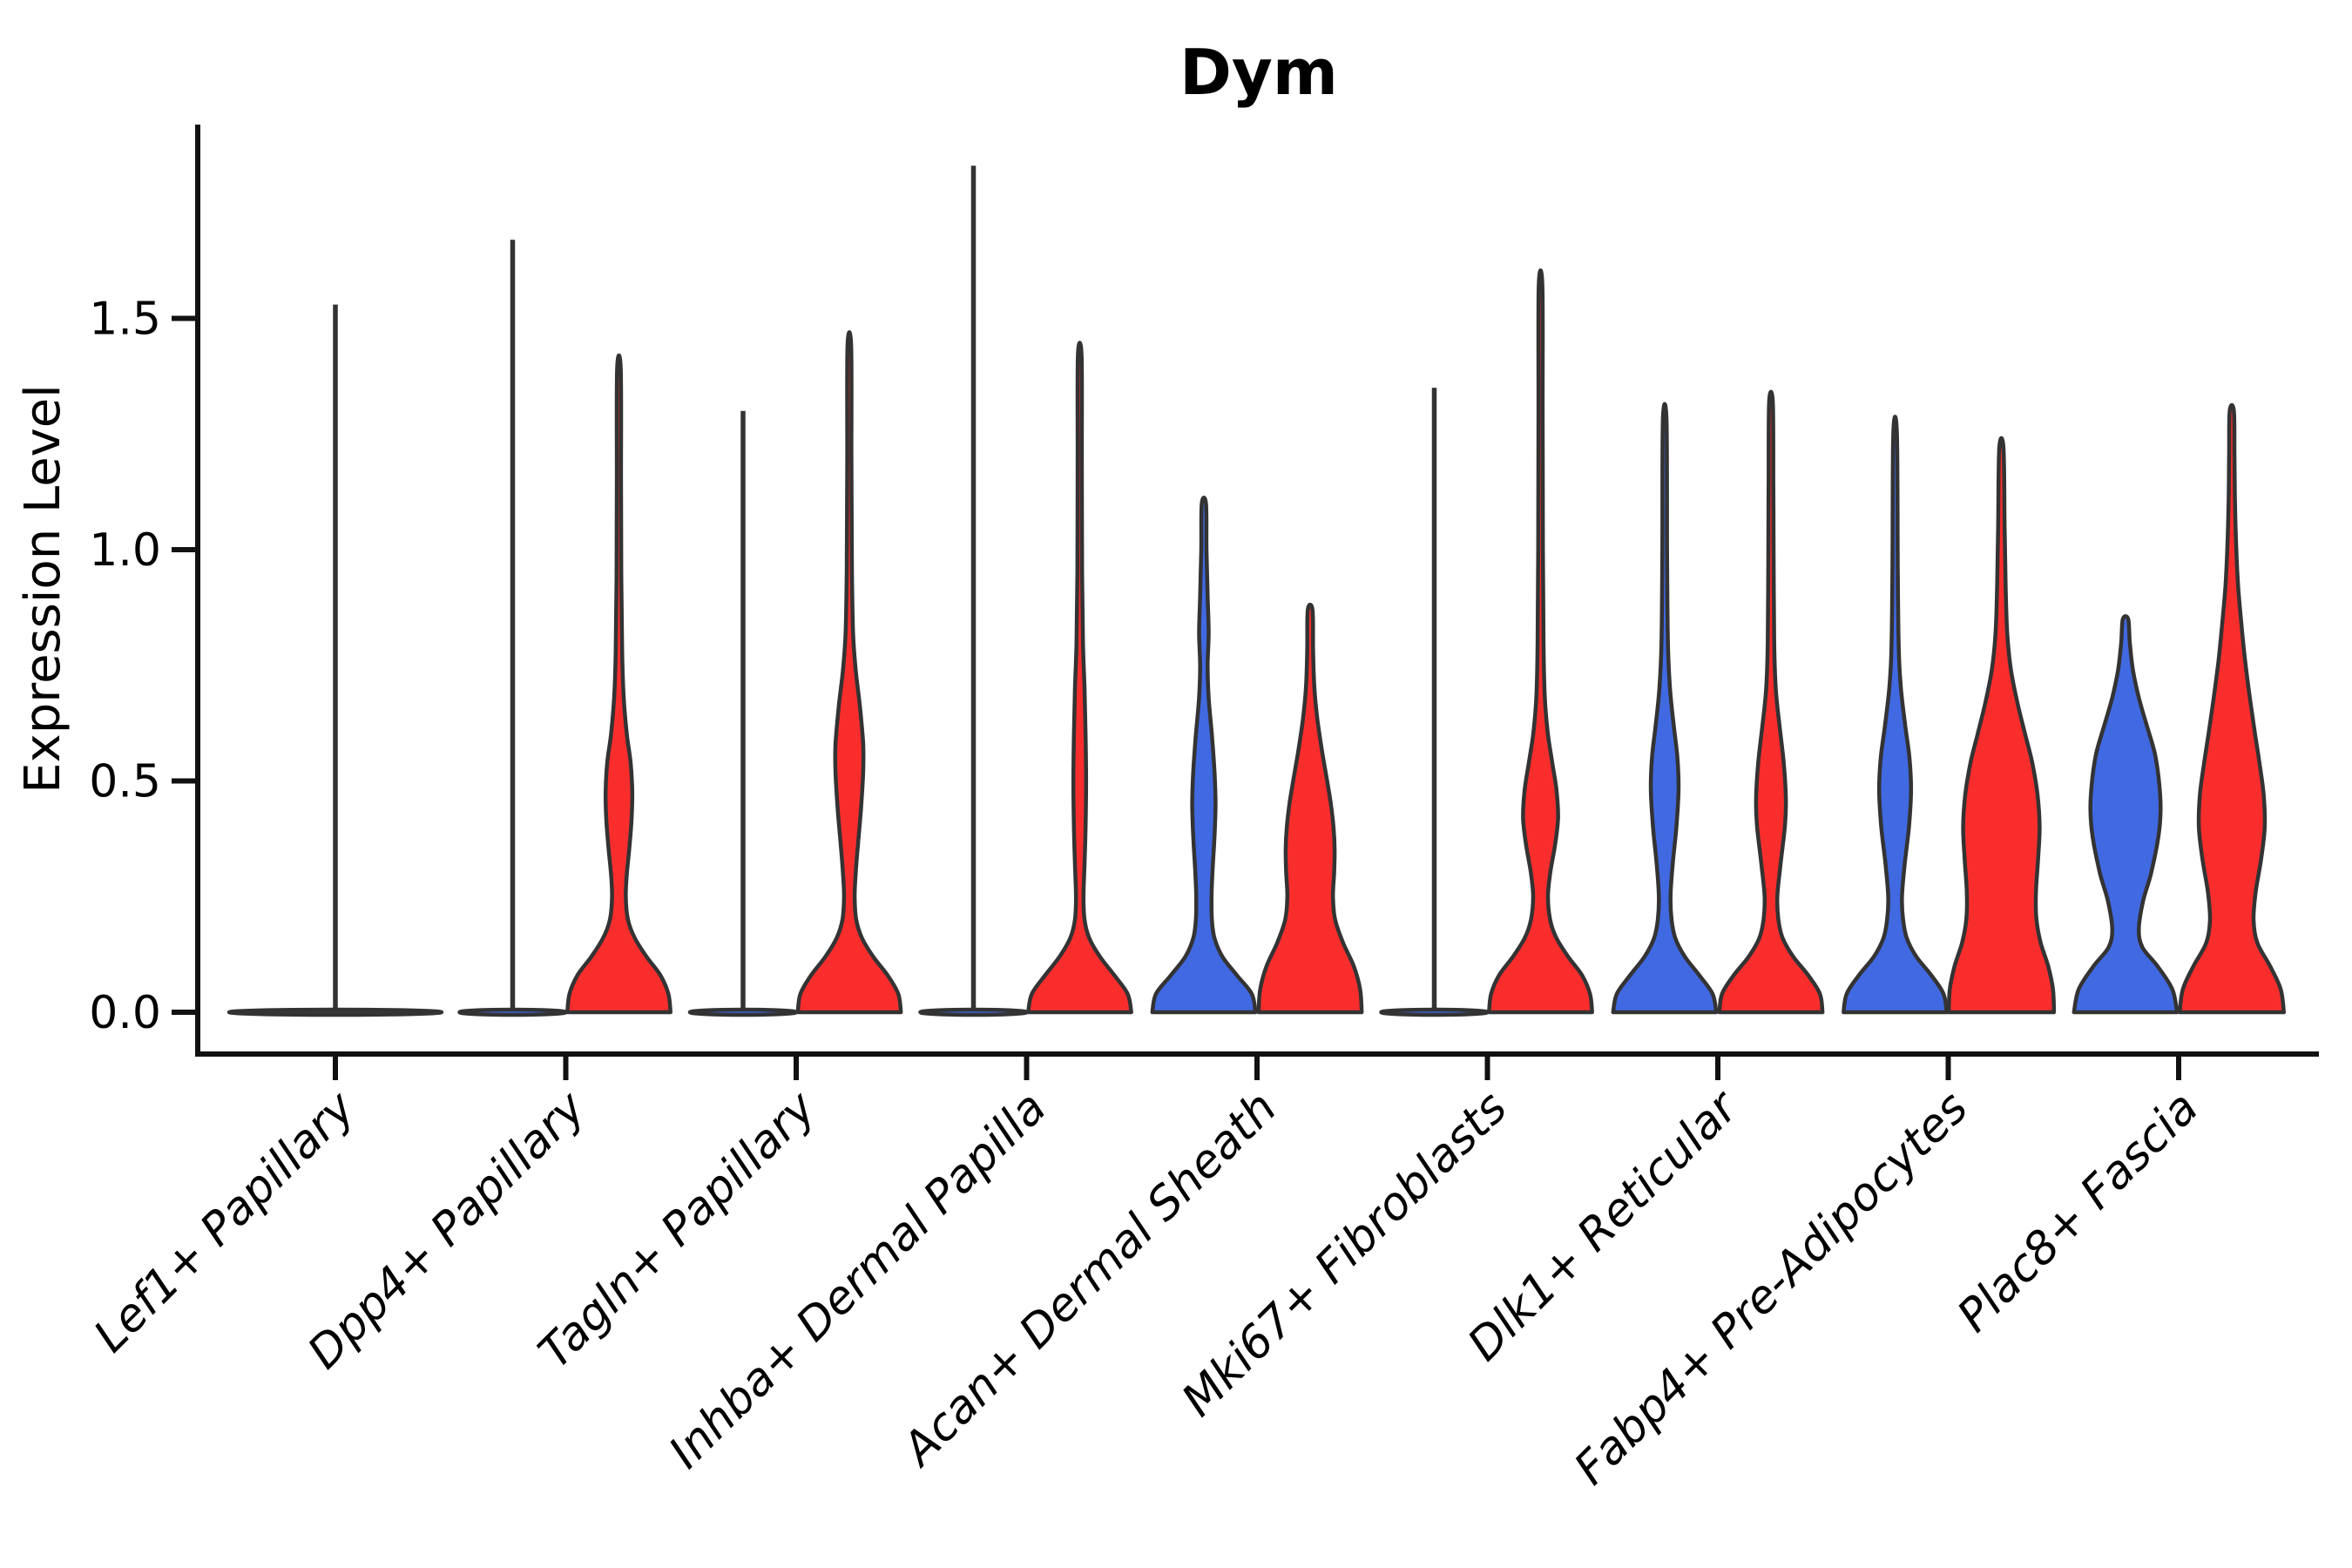  Describe the element at coordinates (125, 550) in the screenshot. I see `y-tick-label: 1.0` at that location.